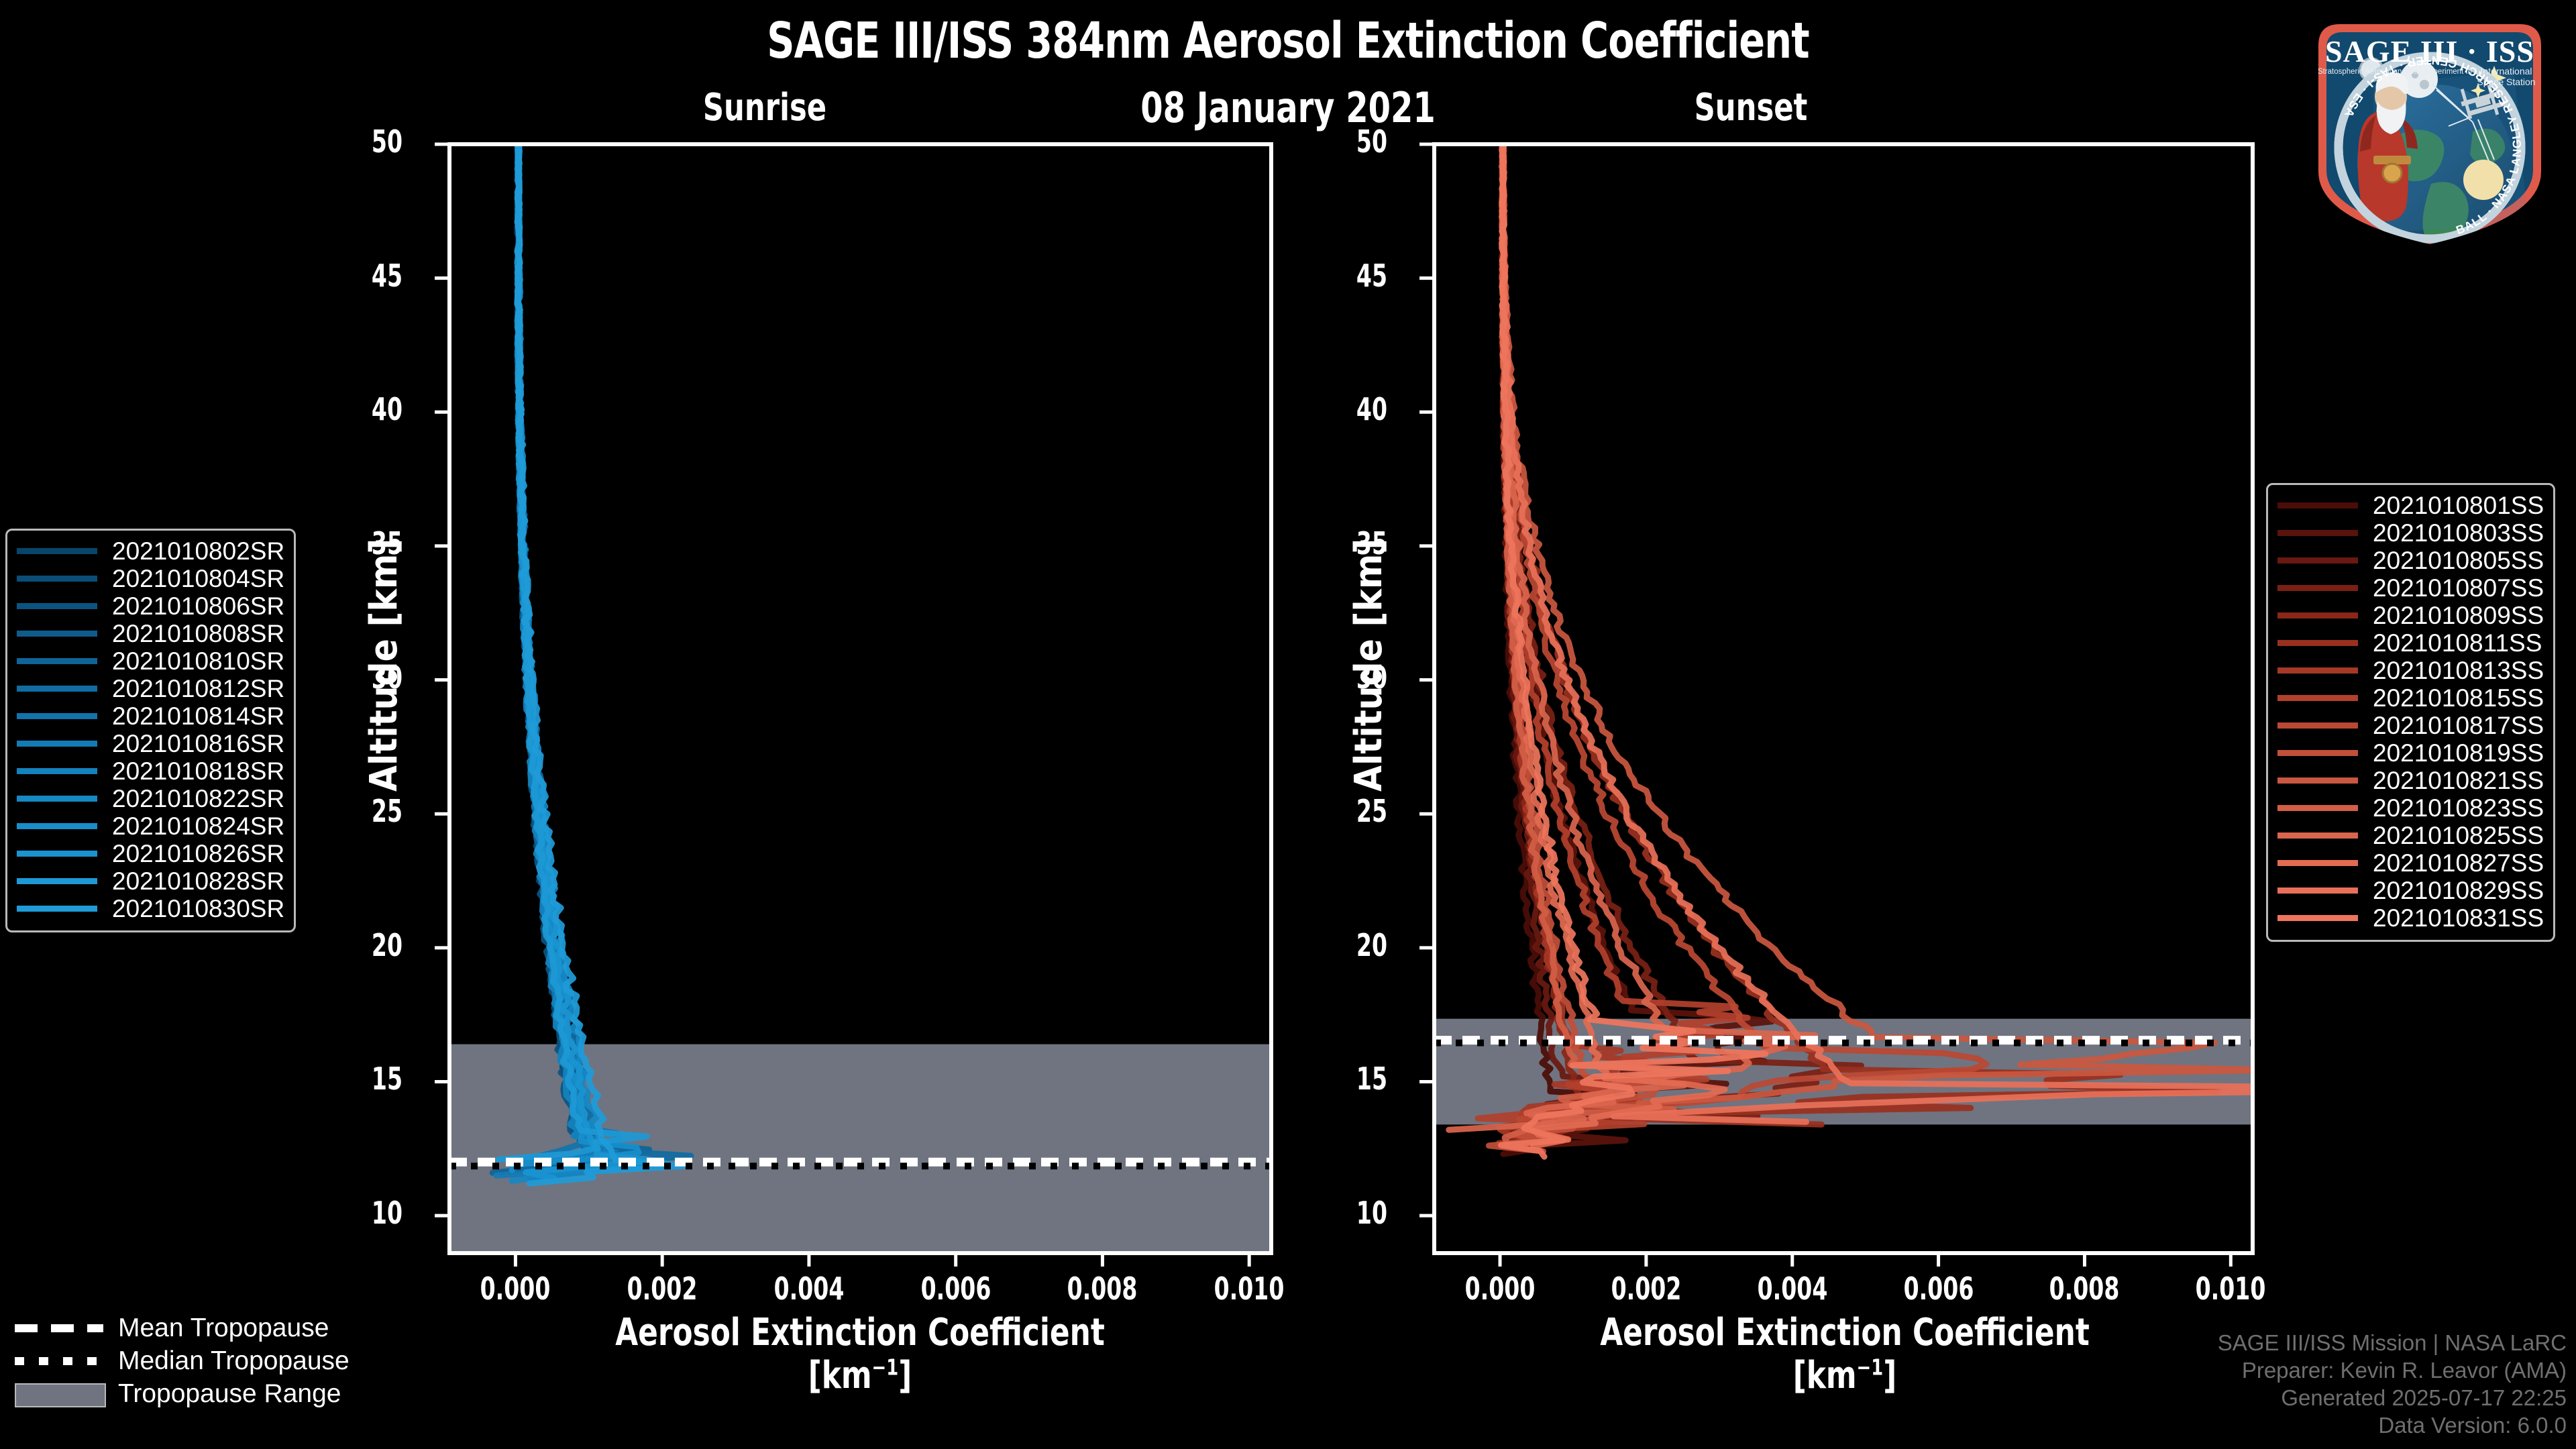  Describe the element at coordinates (198, 771) in the screenshot. I see `legend-item-label: 2021010818SR` at that location.